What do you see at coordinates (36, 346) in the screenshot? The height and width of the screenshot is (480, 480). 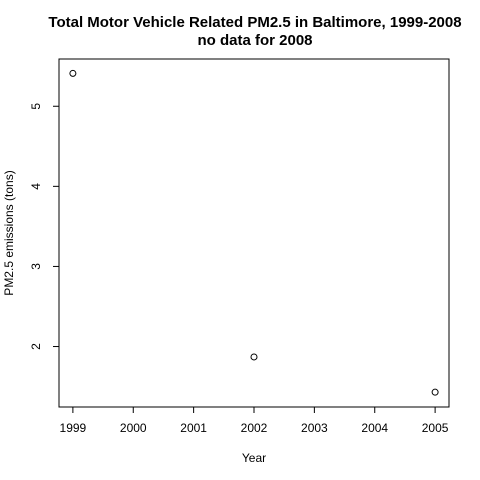 I see `y-tick-label: 2` at bounding box center [36, 346].